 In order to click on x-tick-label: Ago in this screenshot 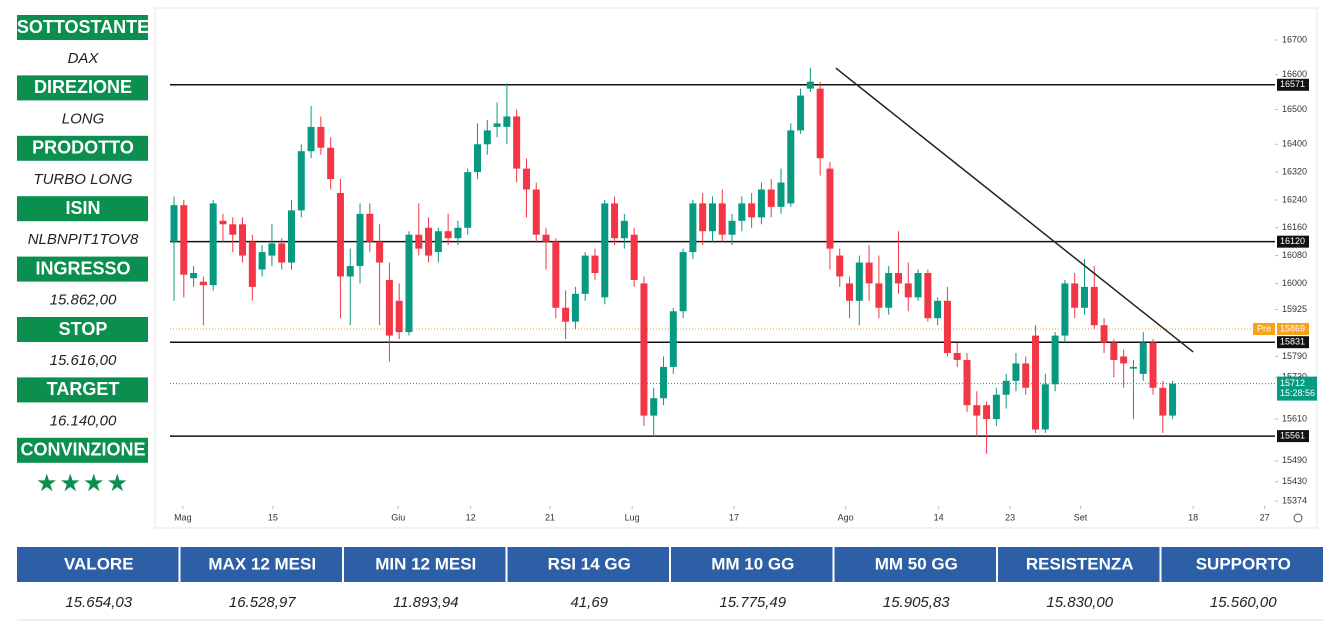, I will do `click(846, 517)`.